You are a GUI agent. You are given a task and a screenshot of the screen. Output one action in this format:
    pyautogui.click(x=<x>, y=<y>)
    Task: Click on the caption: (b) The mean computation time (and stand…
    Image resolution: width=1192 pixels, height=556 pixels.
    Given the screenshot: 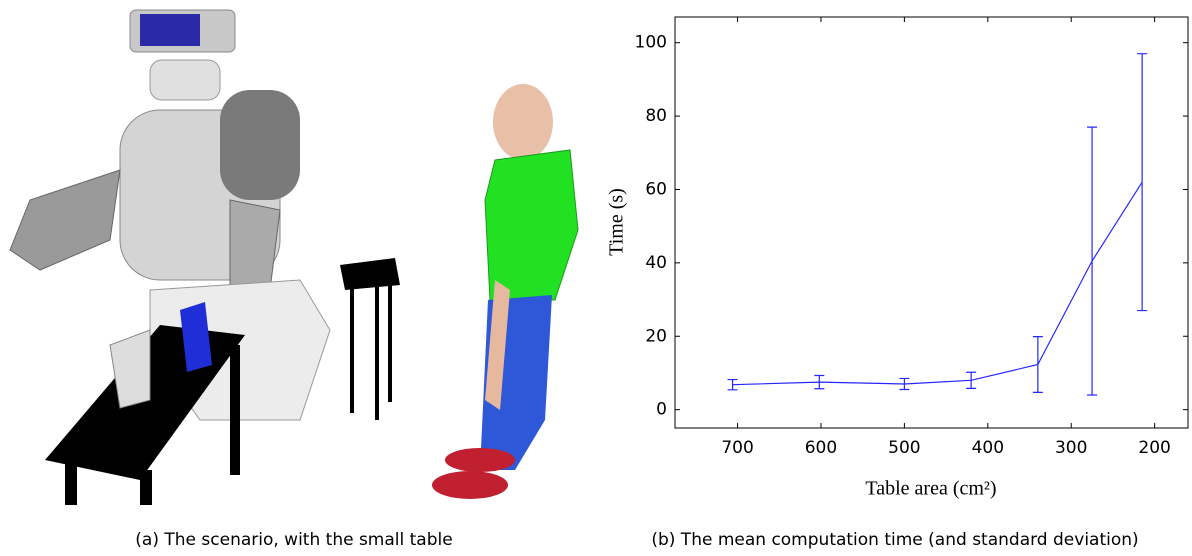 What is the action you would take?
    pyautogui.click(x=894, y=540)
    